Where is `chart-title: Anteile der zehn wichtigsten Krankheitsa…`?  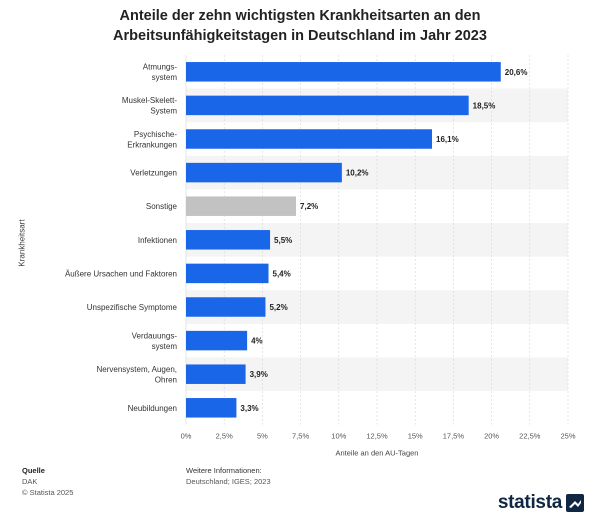 chart-title: Anteile der zehn wichtigsten Krankheitsa… is located at coordinates (300, 26).